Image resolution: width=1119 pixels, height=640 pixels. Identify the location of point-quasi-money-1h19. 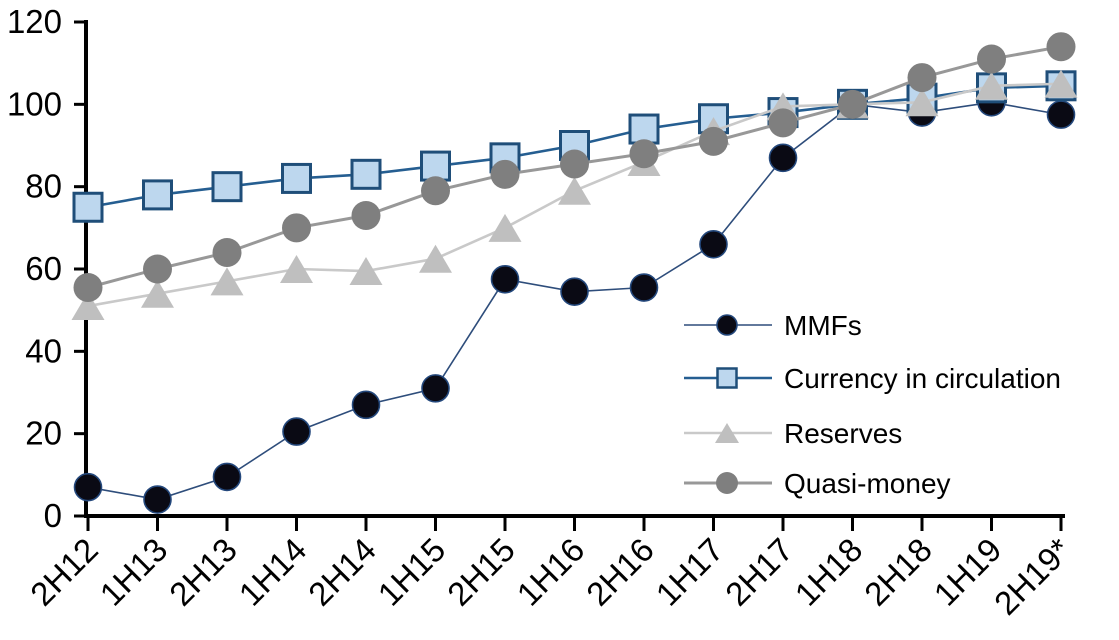
(991, 59).